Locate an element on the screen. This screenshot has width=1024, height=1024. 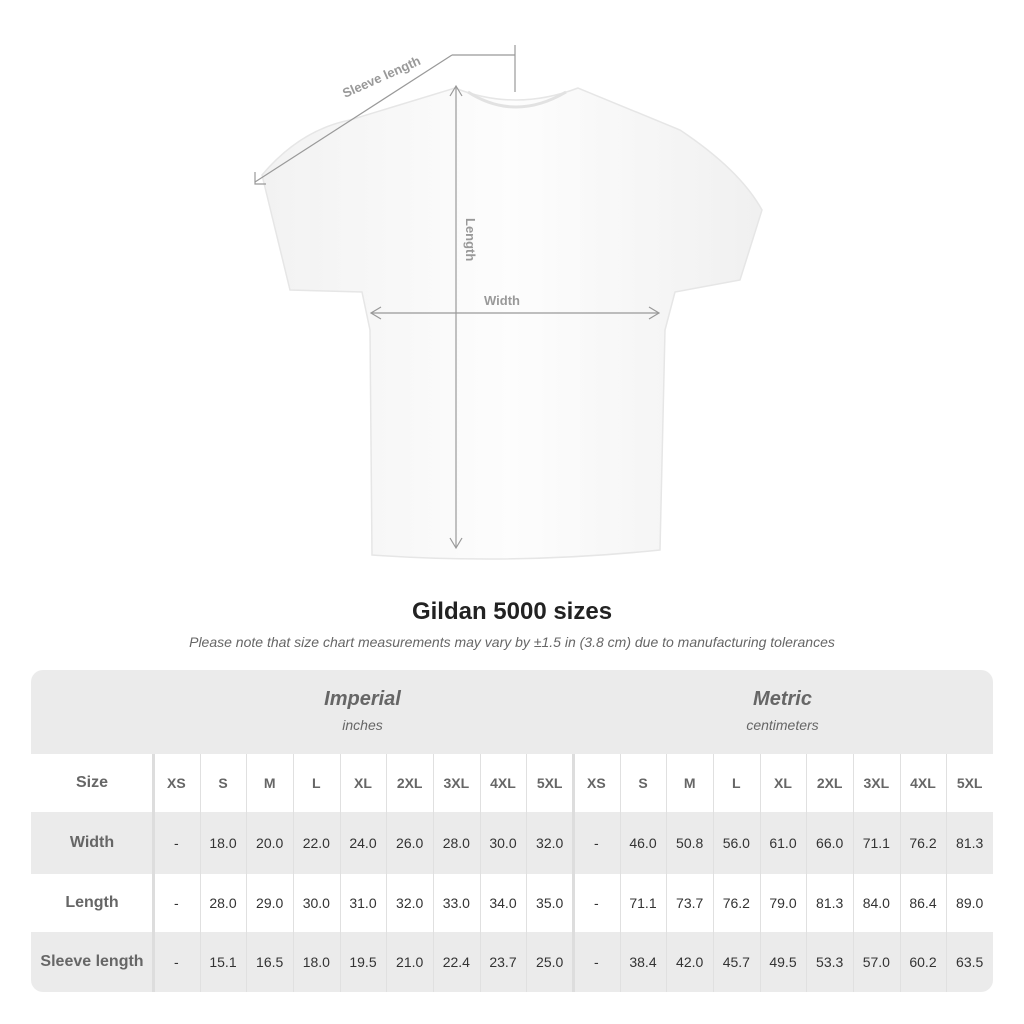
metric-value: 53.3 is located at coordinates (830, 962).